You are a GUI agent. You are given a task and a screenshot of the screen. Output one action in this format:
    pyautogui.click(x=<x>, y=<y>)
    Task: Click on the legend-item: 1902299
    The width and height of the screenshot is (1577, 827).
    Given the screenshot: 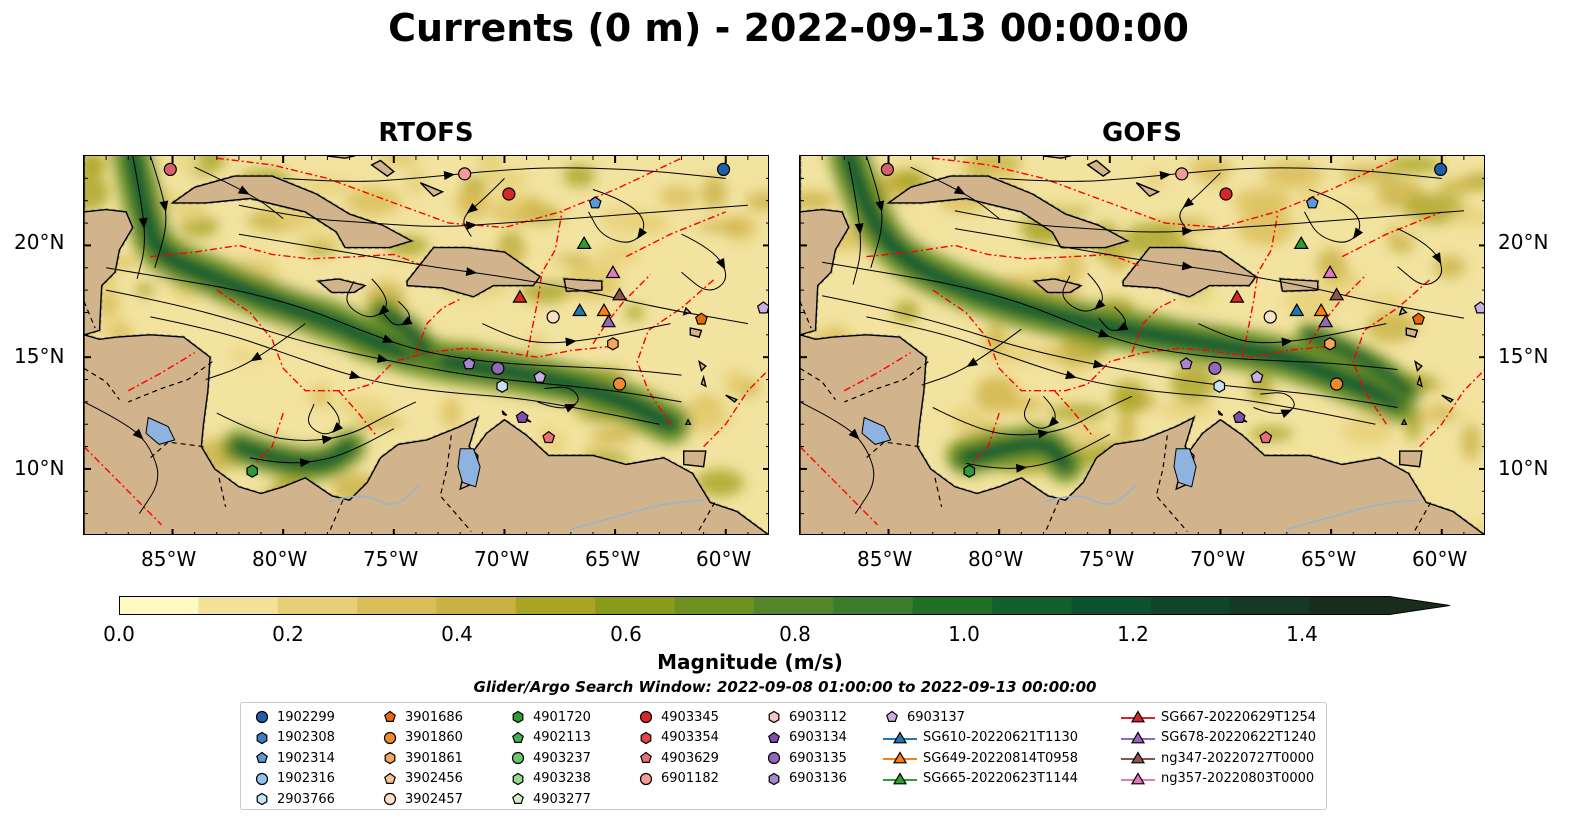 What is the action you would take?
    pyautogui.click(x=294, y=717)
    